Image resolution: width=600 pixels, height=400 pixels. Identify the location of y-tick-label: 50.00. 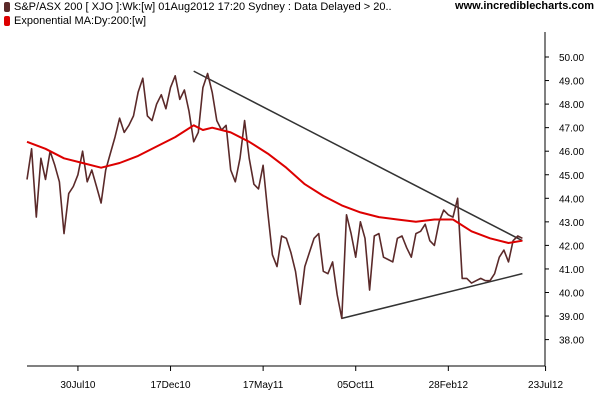
(571, 58).